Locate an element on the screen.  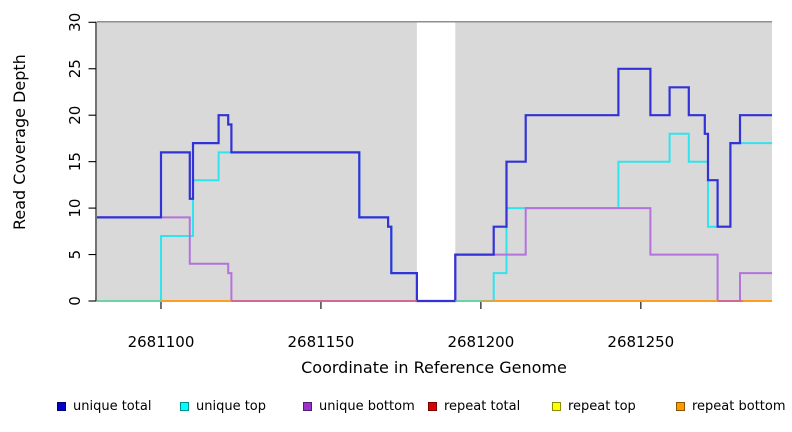
legend-item-repeat-top: repeat top is located at coordinates (594, 406).